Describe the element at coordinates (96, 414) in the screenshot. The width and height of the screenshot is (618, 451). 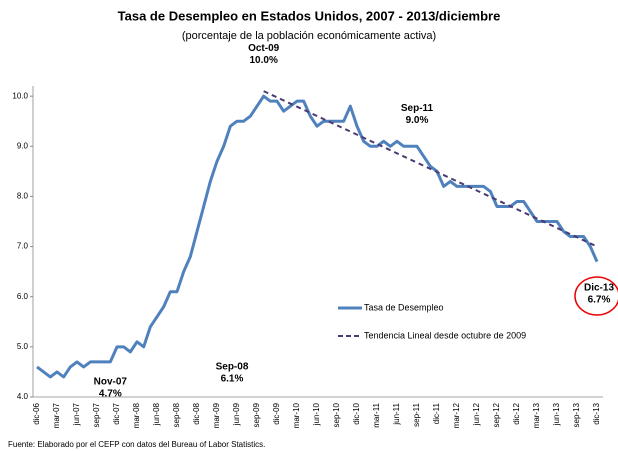
I see `x-tick-label: sep-07` at that location.